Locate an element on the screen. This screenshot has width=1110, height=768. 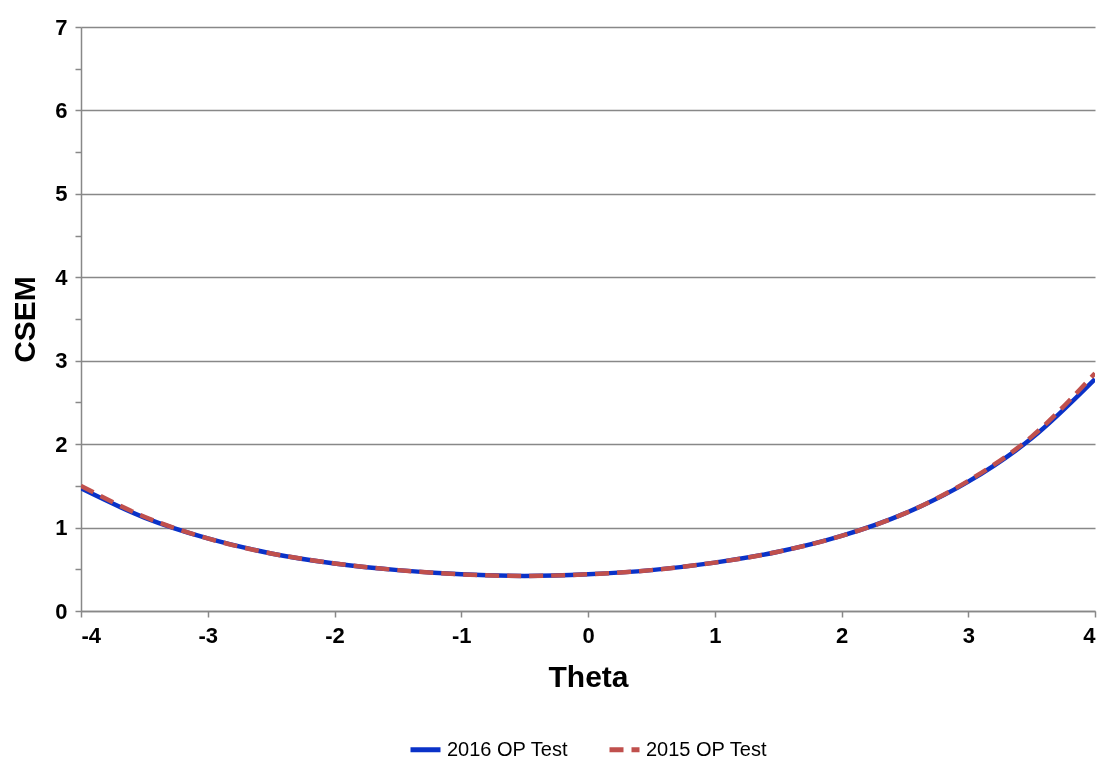
y-tick-label: 5 is located at coordinates (61, 194).